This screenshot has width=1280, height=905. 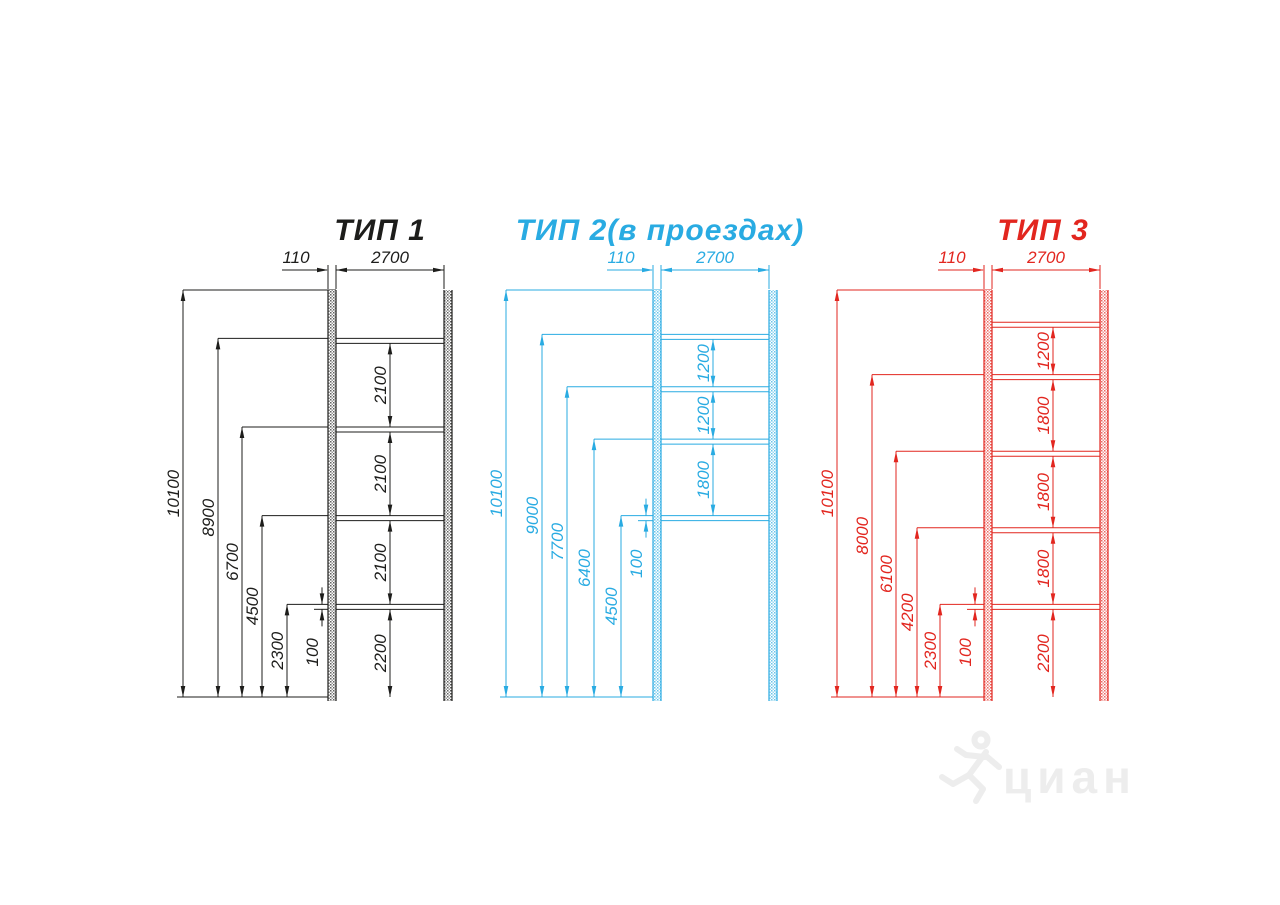 What do you see at coordinates (632, 483) in the screenshot?
I see `diagram-2-structure: 10100 9000 7700 6400 4500 1200 1200 1800 100` at bounding box center [632, 483].